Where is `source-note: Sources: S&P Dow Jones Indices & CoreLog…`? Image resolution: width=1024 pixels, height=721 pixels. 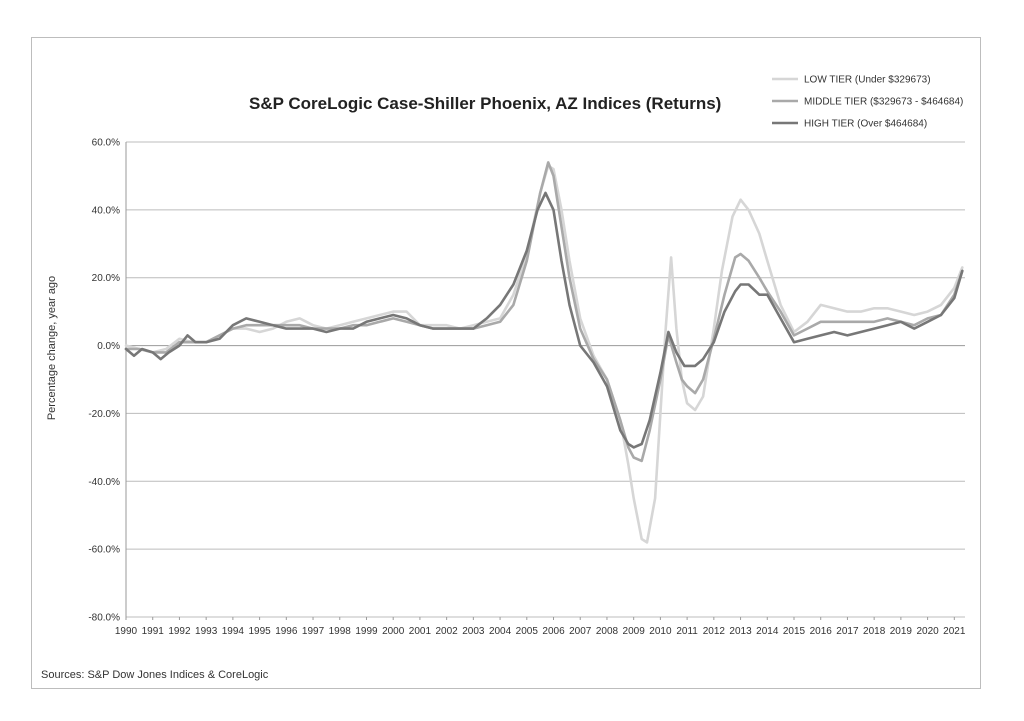
source-note: Sources: S&P Dow Jones Indices & CoreLog… is located at coordinates (155, 675).